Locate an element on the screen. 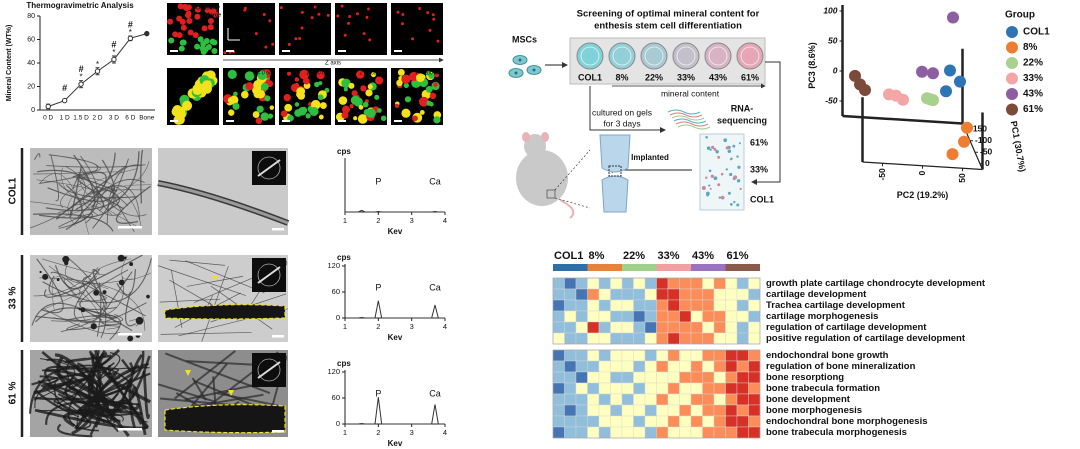 The width and height of the screenshot is (1080, 449). mineral-band is located at coordinates (225, 312).